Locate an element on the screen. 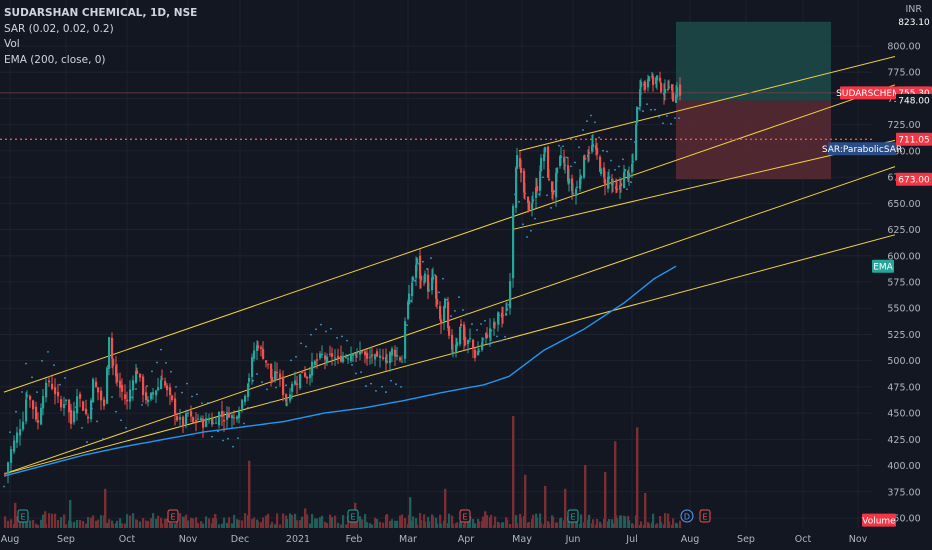 Image resolution: width=932 pixels, height=550 pixels. legend-ema: EMA (200, close, 0) is located at coordinates (55, 59).